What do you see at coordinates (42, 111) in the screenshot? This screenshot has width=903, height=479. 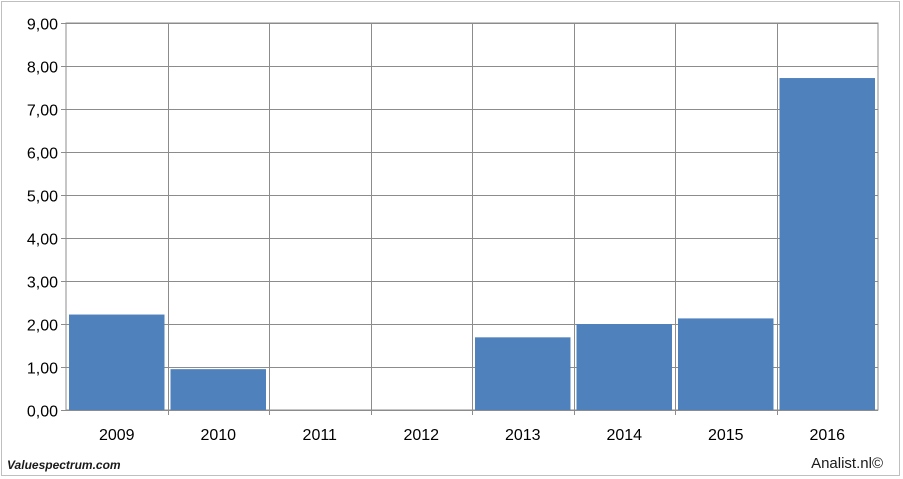 I see `y-tick-label: 7,00` at bounding box center [42, 111].